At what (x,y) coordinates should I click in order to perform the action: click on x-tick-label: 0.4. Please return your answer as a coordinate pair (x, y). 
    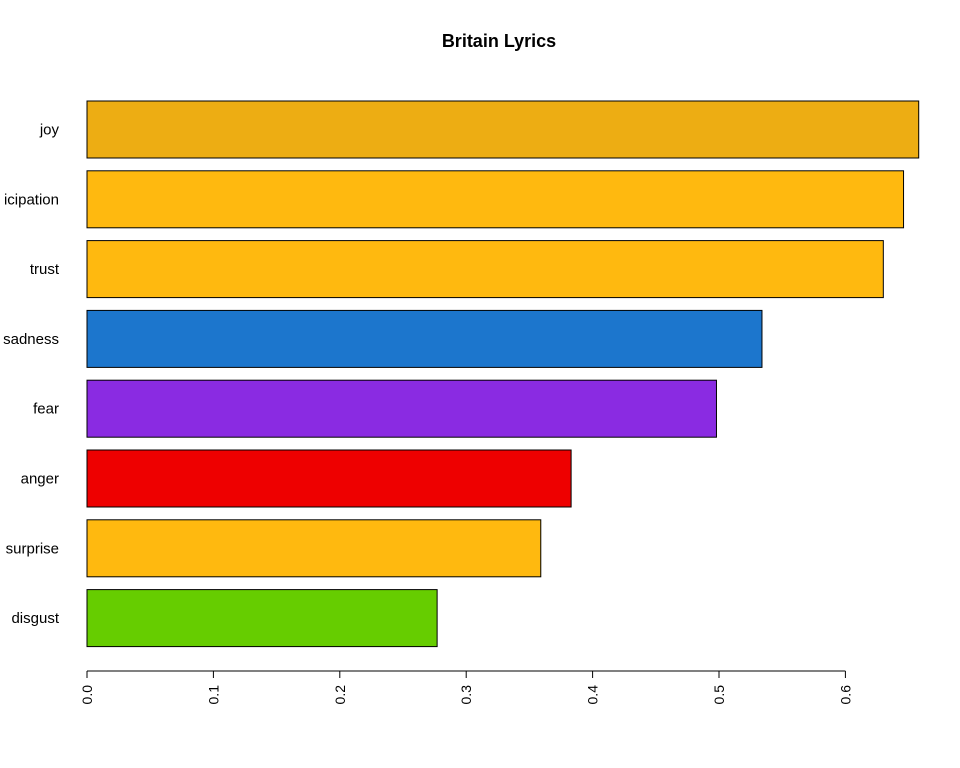
    Looking at the image, I should click on (593, 695).